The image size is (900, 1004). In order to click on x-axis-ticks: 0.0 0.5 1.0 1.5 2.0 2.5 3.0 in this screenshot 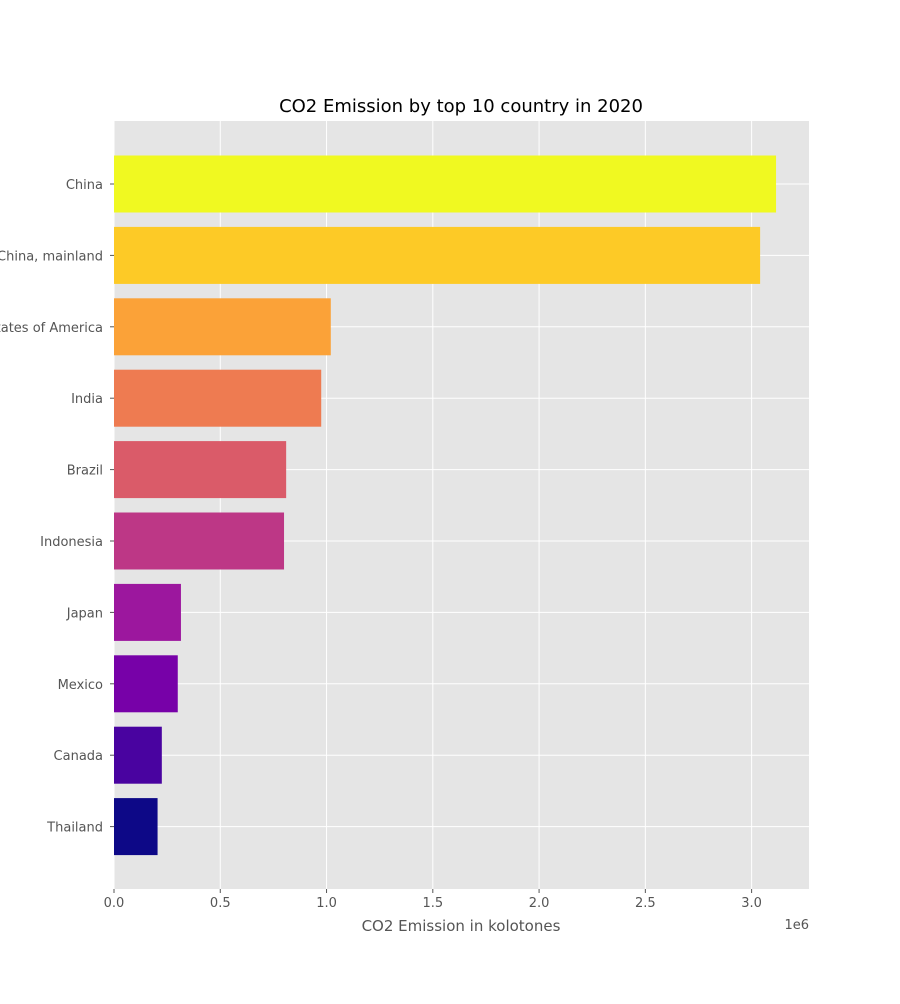, I will do `click(433, 900)`.